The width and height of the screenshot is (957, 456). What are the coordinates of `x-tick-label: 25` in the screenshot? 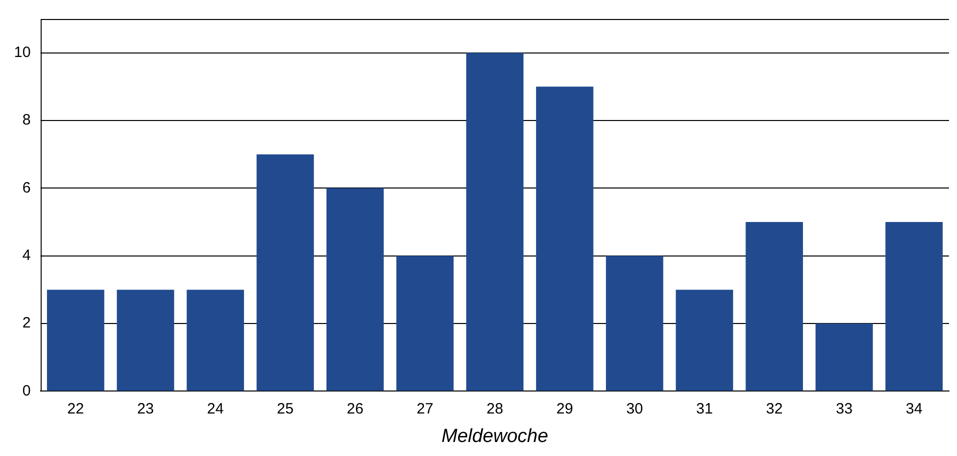 It's located at (285, 409).